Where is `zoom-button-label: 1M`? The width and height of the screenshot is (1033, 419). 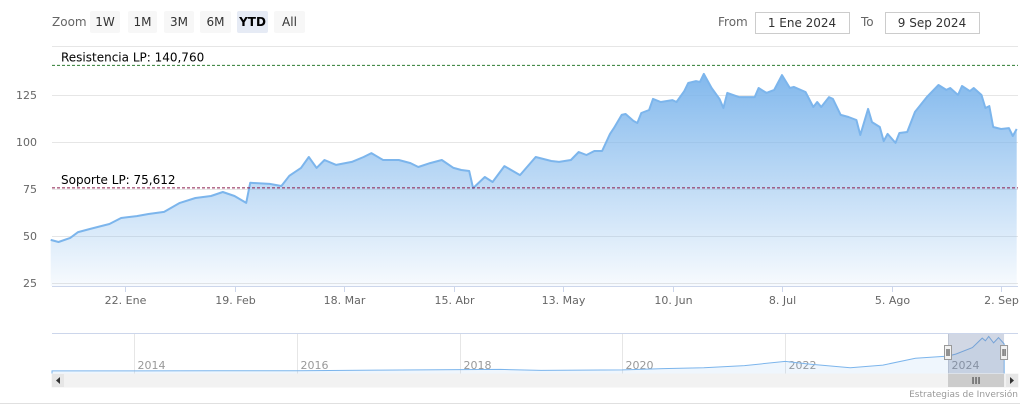
zoom-button-label: 1M is located at coordinates (143, 22).